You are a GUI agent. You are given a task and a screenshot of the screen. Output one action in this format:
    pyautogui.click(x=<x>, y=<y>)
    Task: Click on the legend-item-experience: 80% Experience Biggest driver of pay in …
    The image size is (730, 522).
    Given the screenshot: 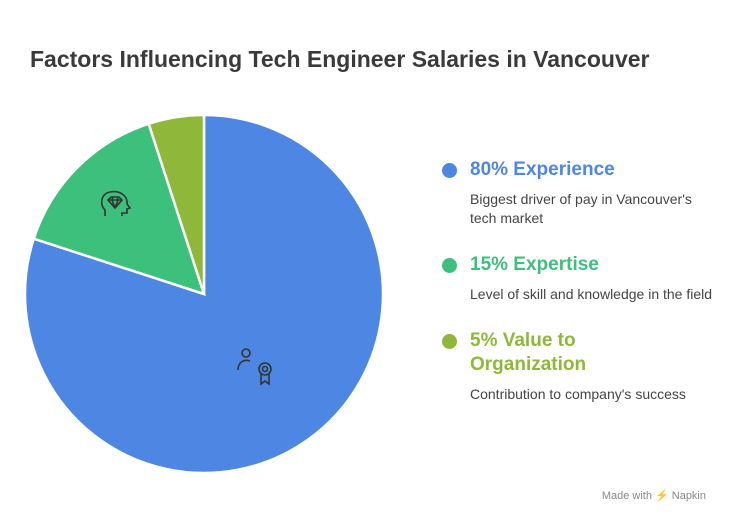 What is the action you would take?
    pyautogui.click(x=582, y=193)
    